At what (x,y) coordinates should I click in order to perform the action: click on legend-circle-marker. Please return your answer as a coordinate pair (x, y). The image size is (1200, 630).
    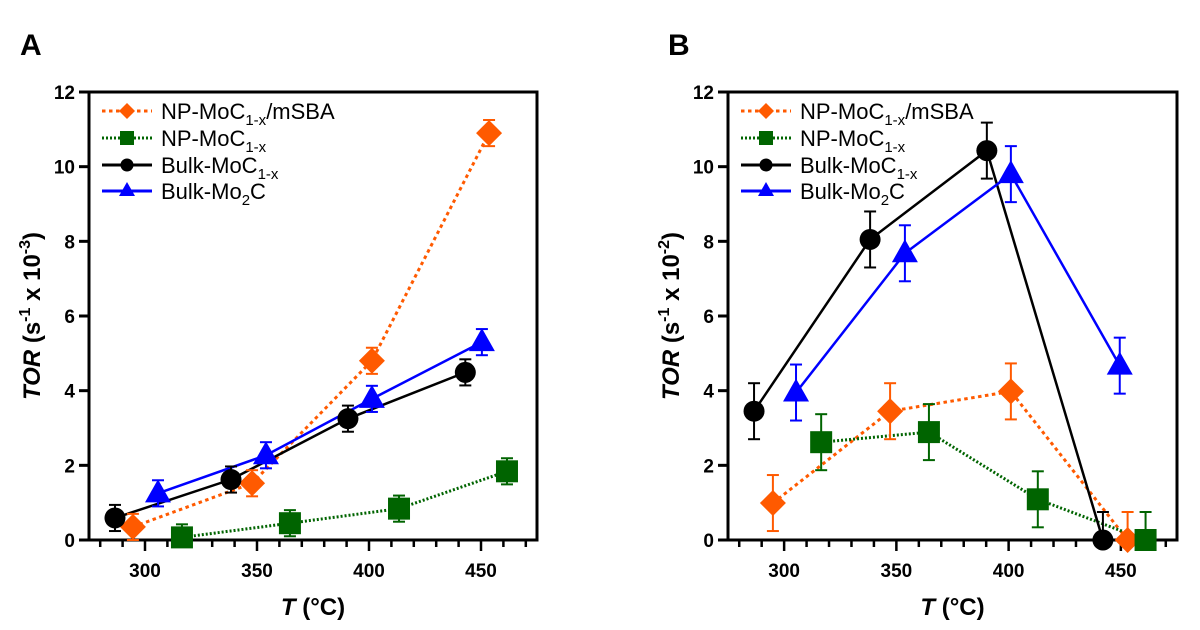
    Looking at the image, I should click on (127, 165).